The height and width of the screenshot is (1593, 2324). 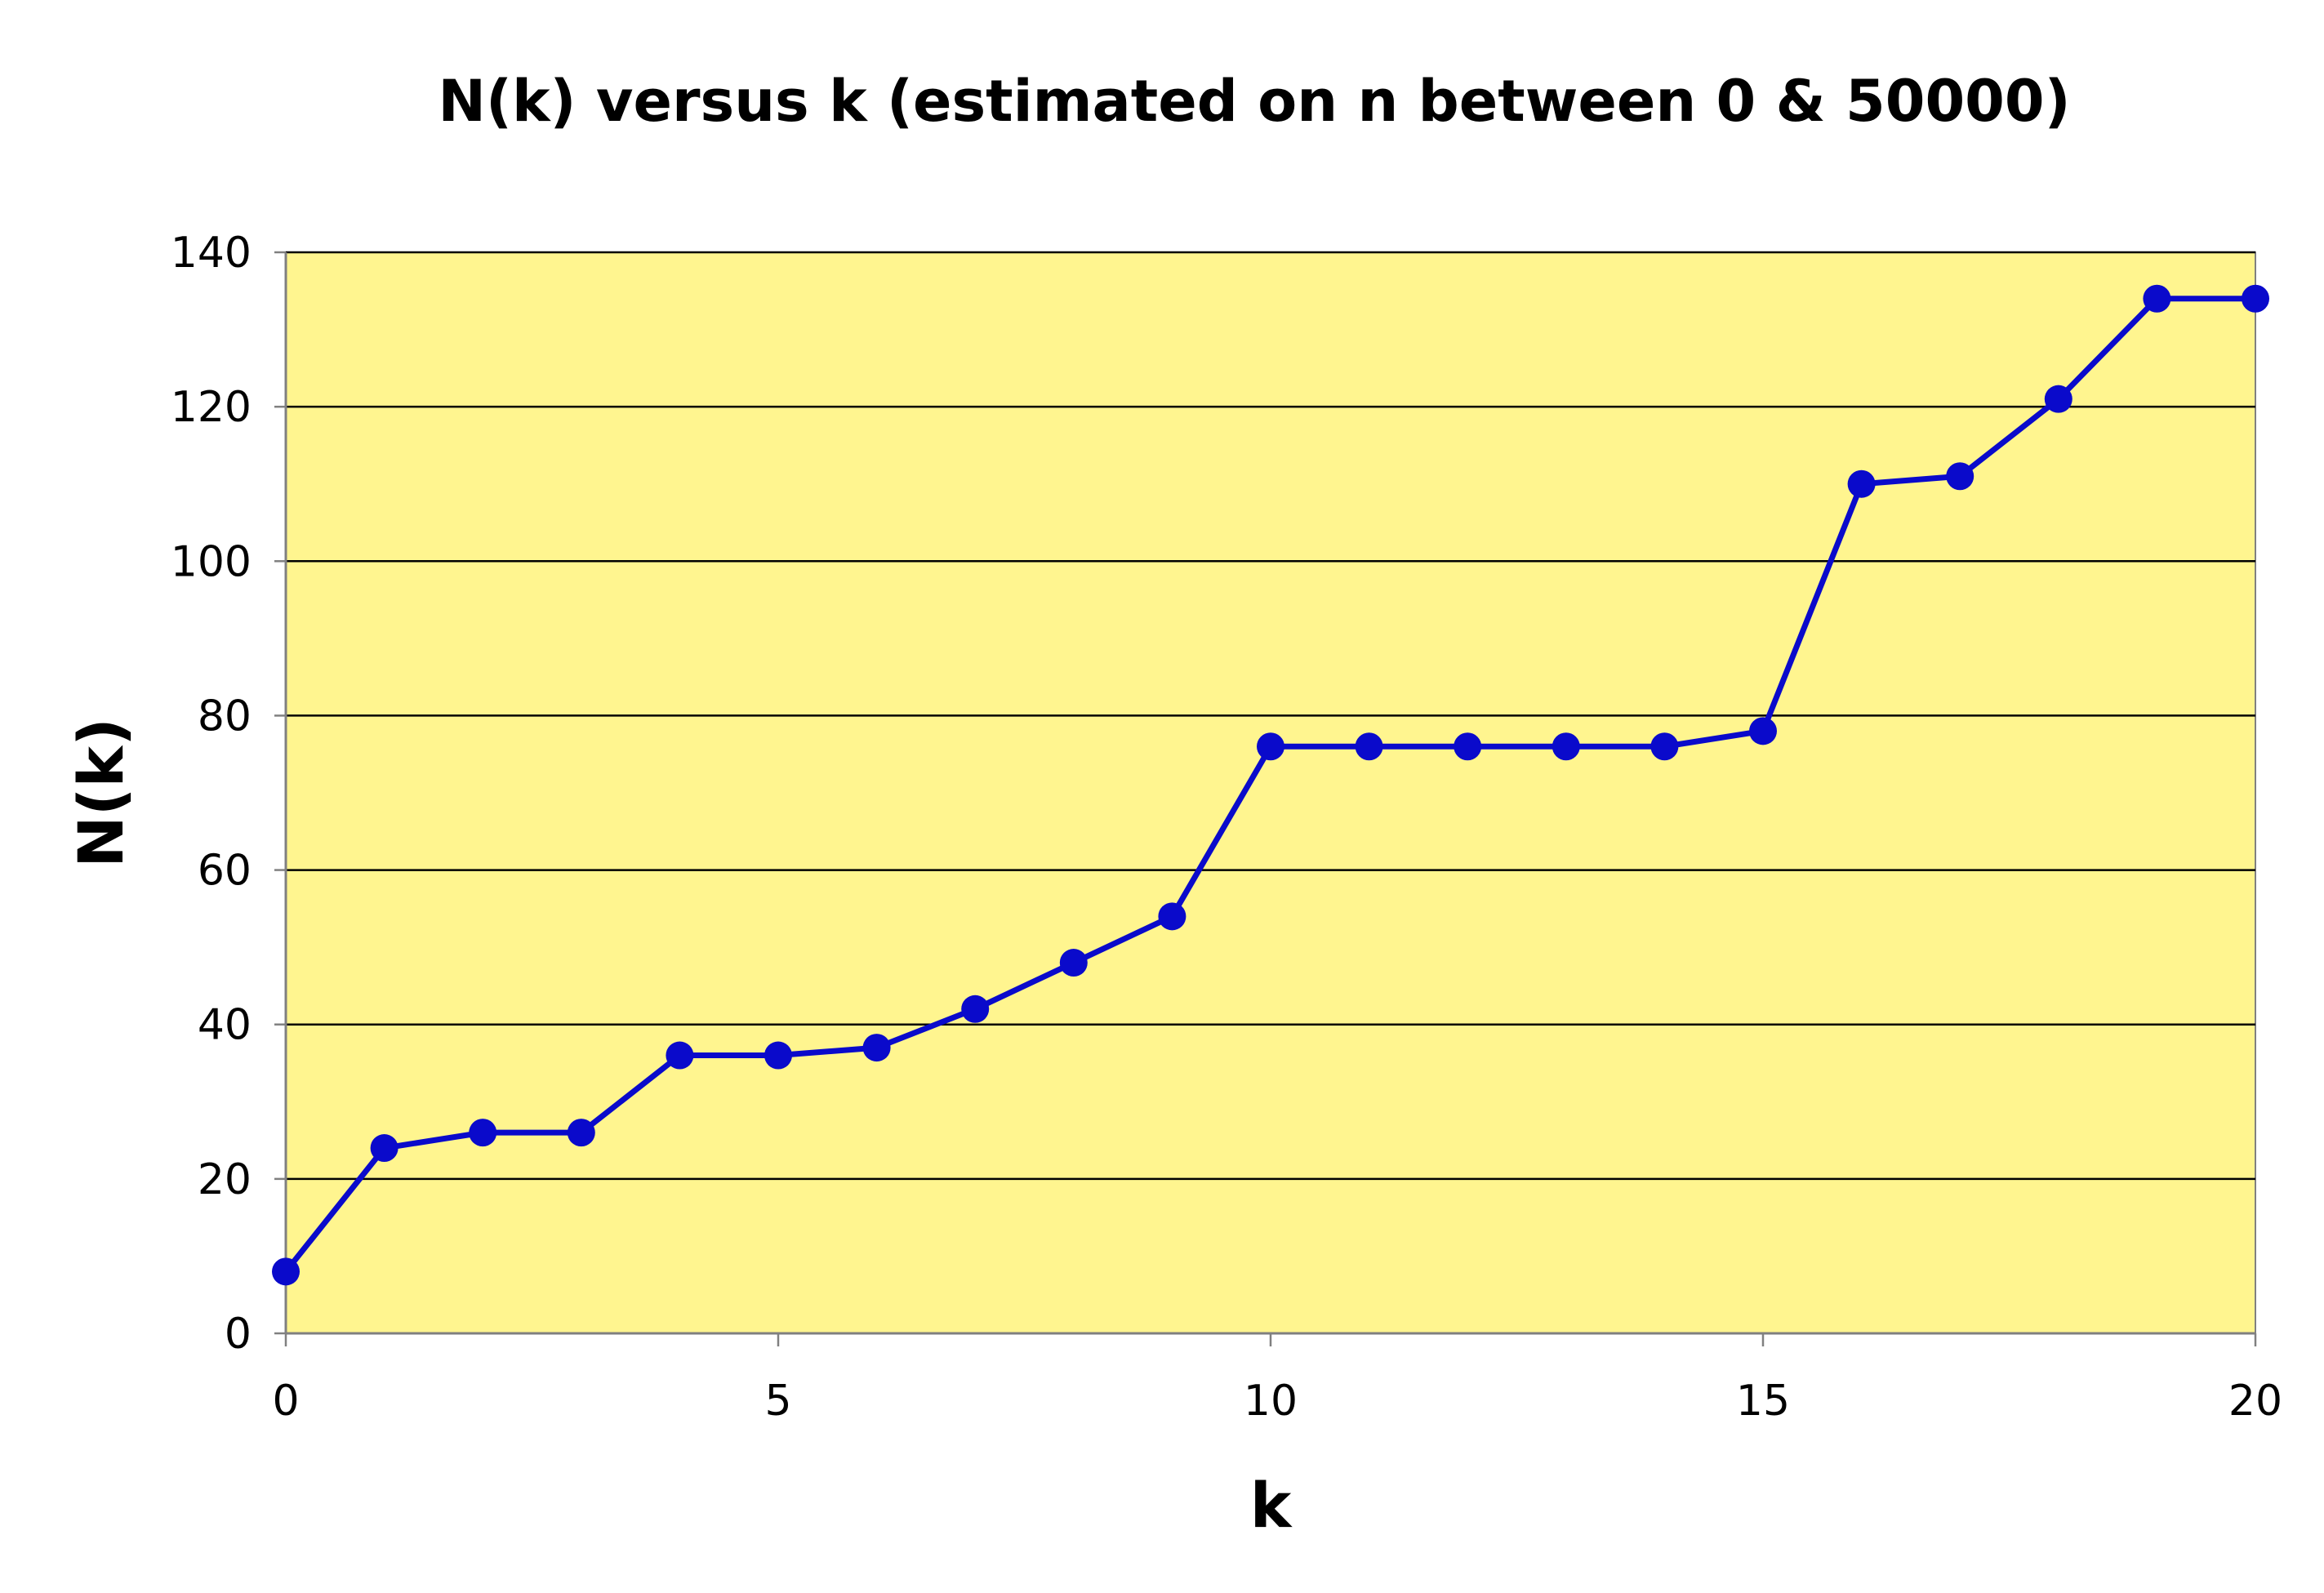 I want to click on y-tick-label: 140, so click(x=211, y=253).